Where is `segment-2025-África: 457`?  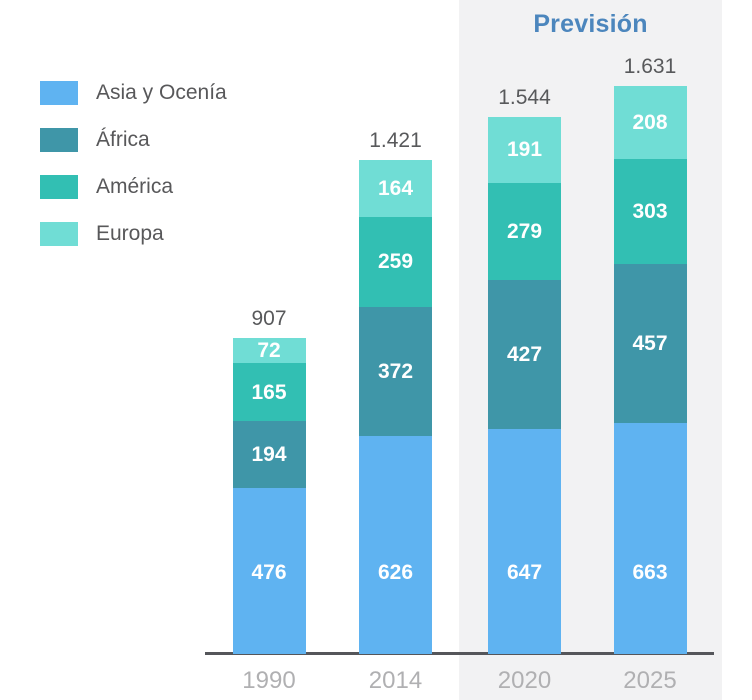 segment-2025-África: 457 is located at coordinates (650, 344).